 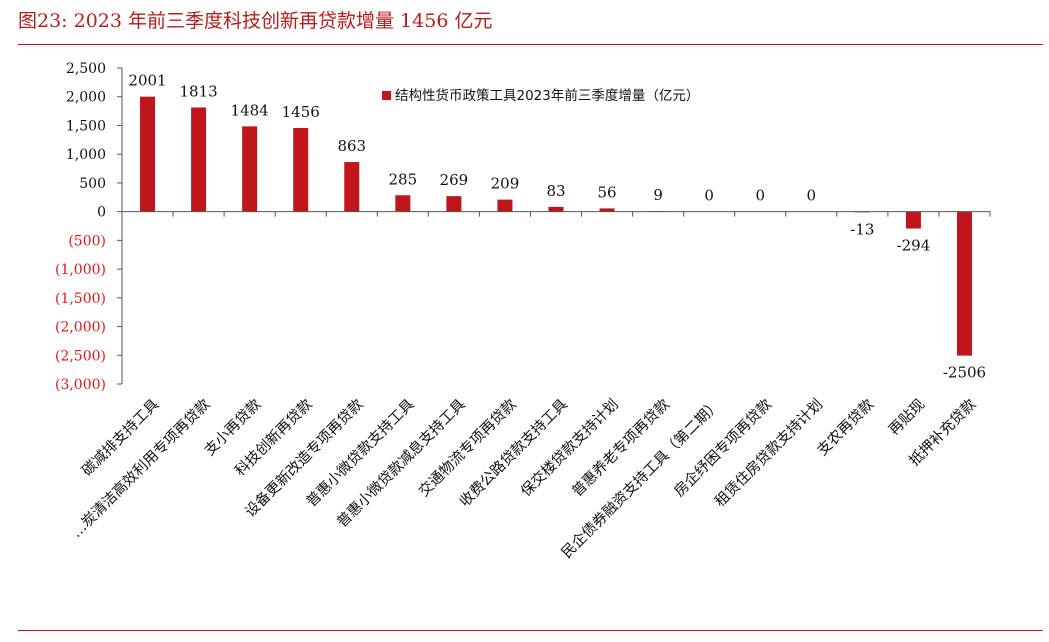 I want to click on data-label: -13, so click(x=862, y=229).